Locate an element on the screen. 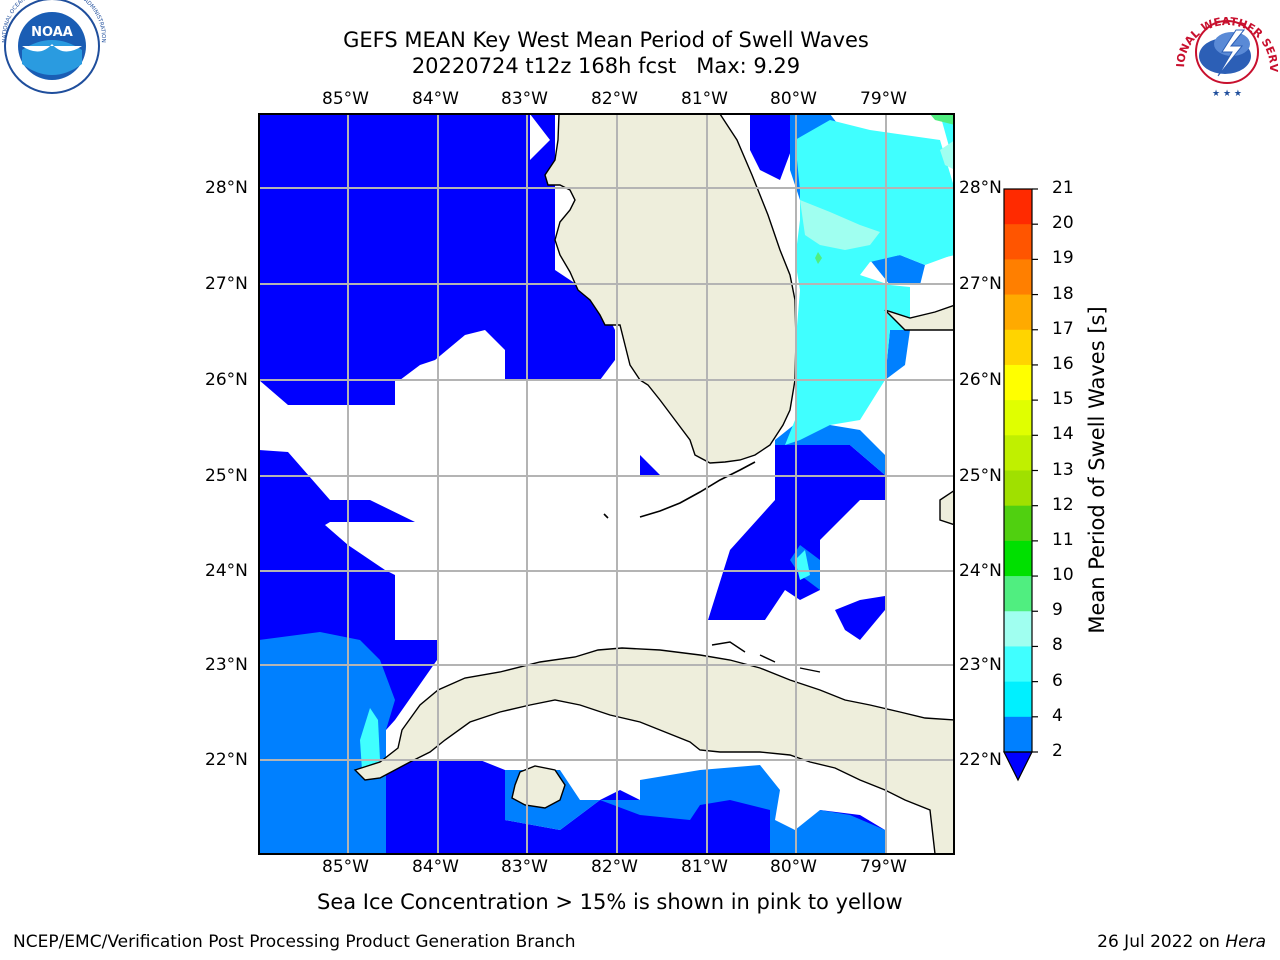 The width and height of the screenshot is (1280, 960). swell-period-9-10-region is located at coordinates (884, 189).